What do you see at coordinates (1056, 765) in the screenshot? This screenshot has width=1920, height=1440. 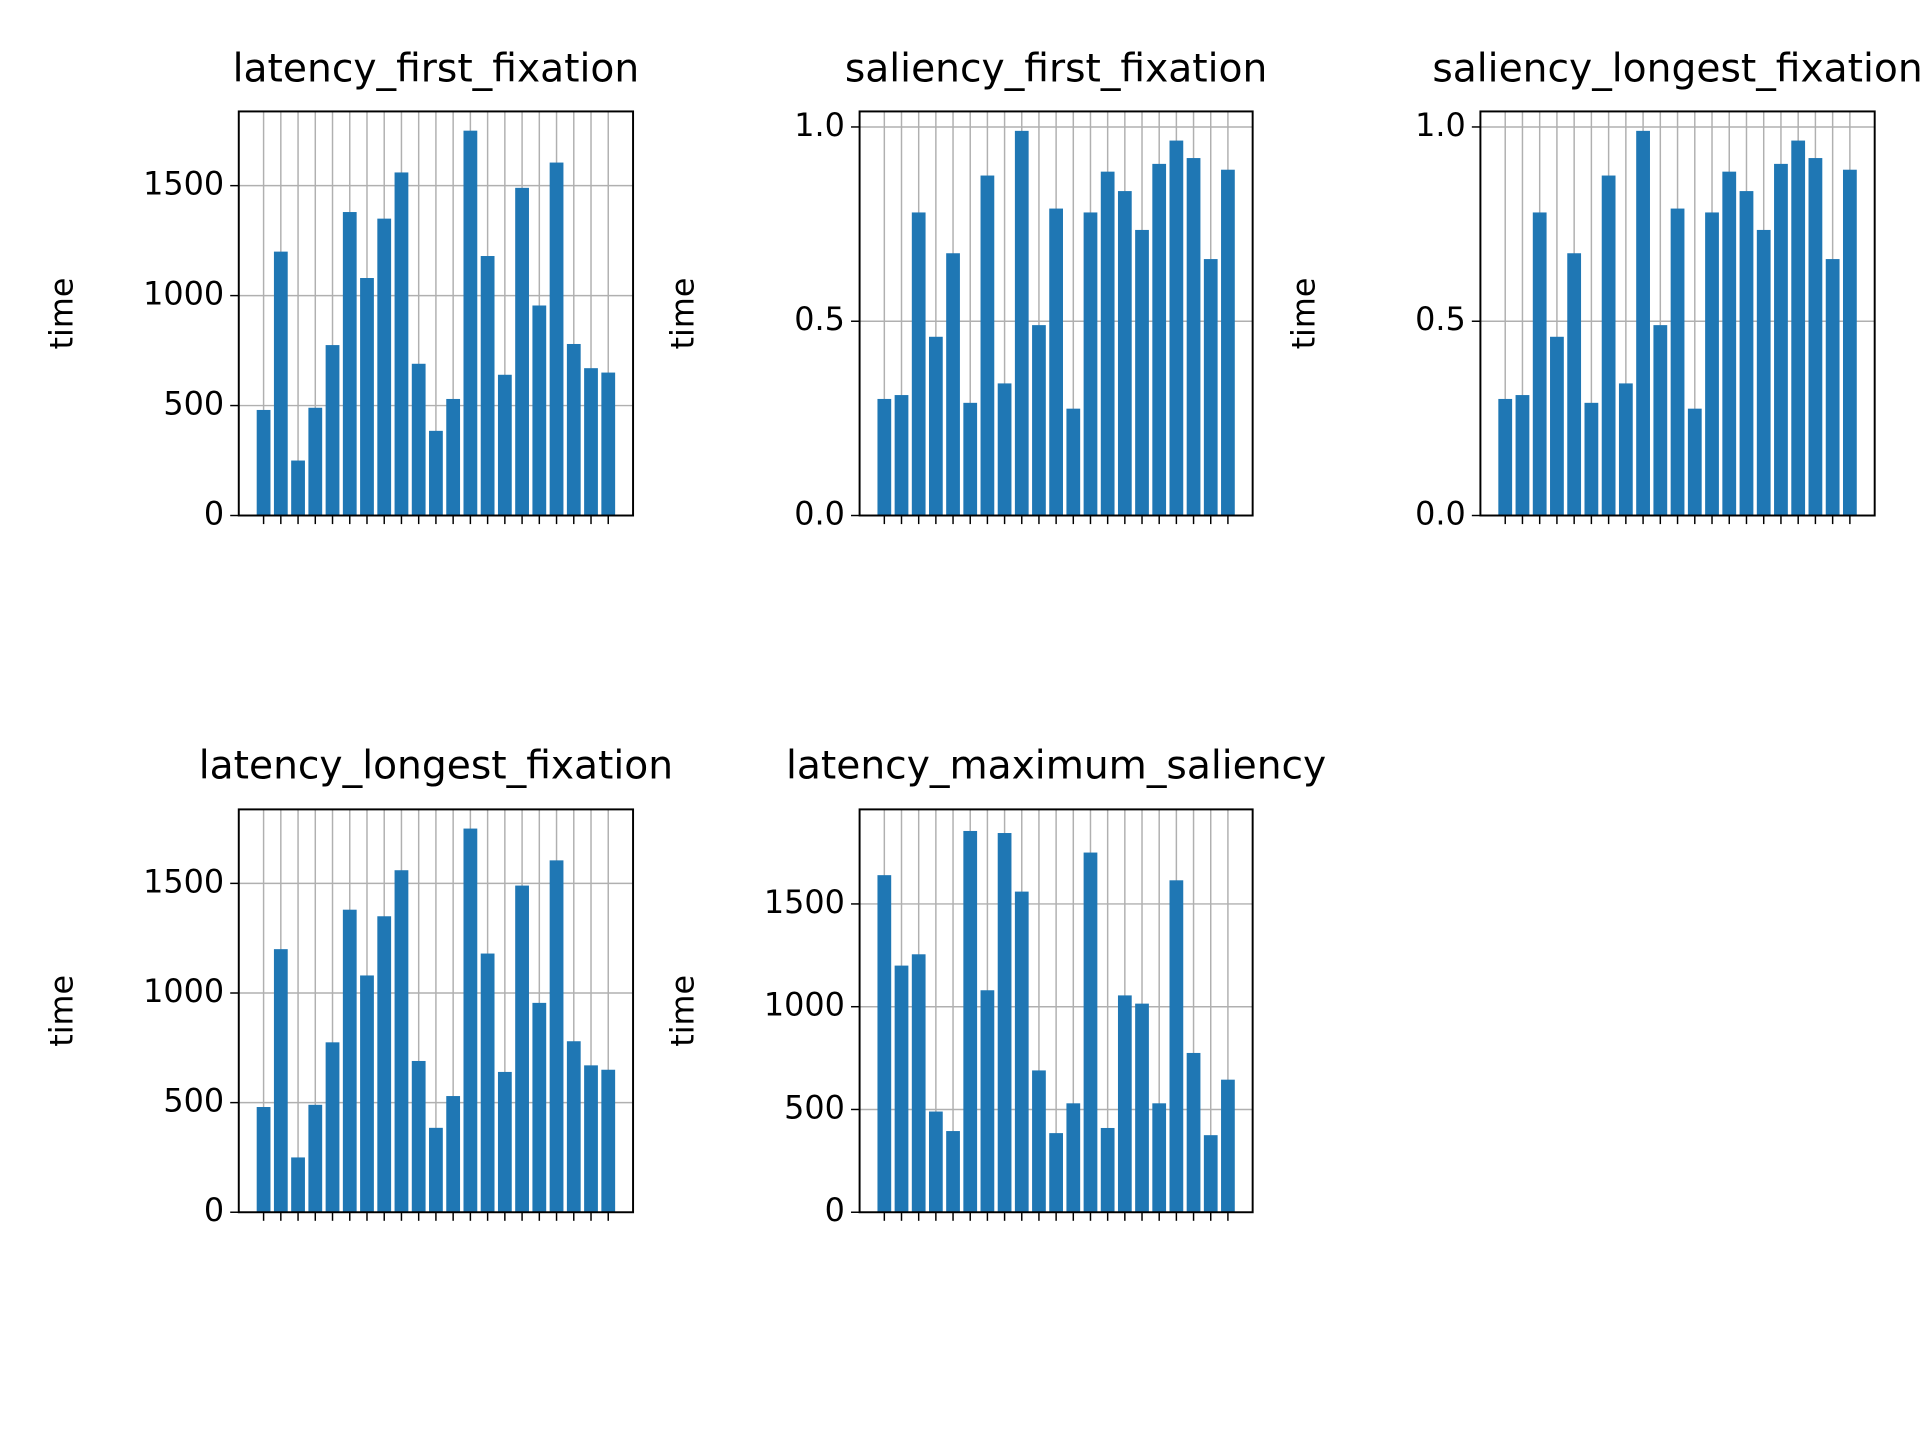 I see `subplot-title: latency_maximum_saliency` at bounding box center [1056, 765].